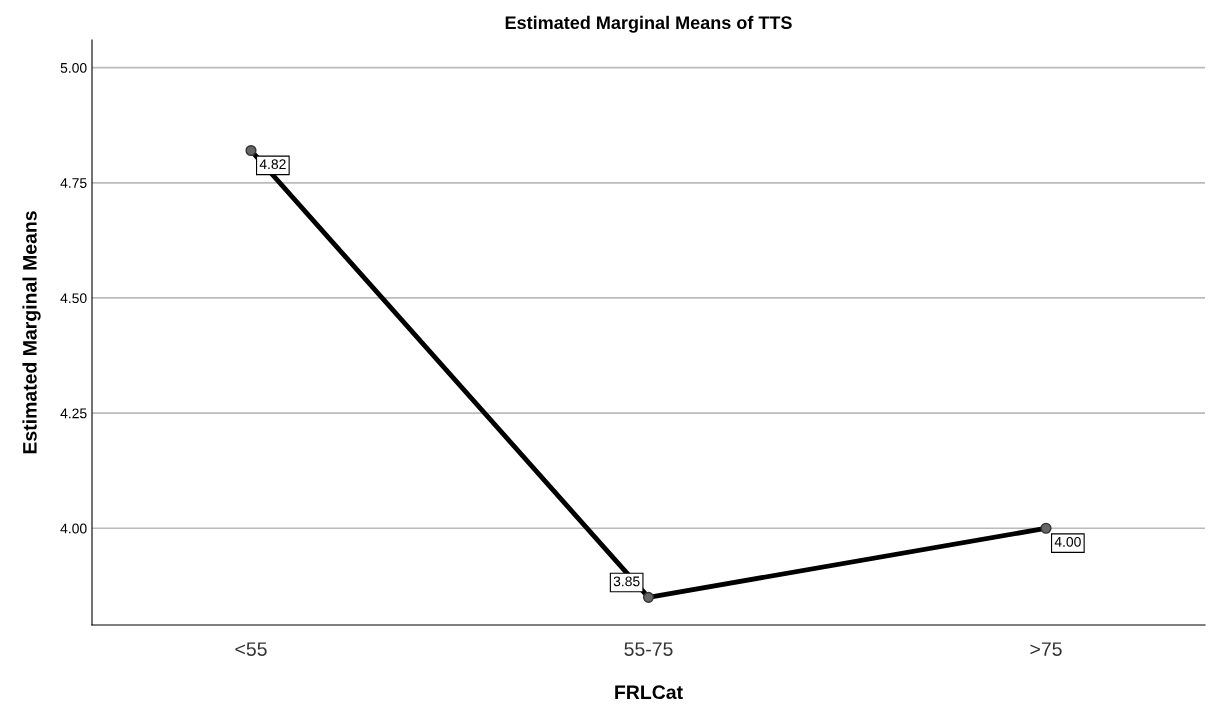  I want to click on x-axis-title: FRLCat, so click(649, 692).